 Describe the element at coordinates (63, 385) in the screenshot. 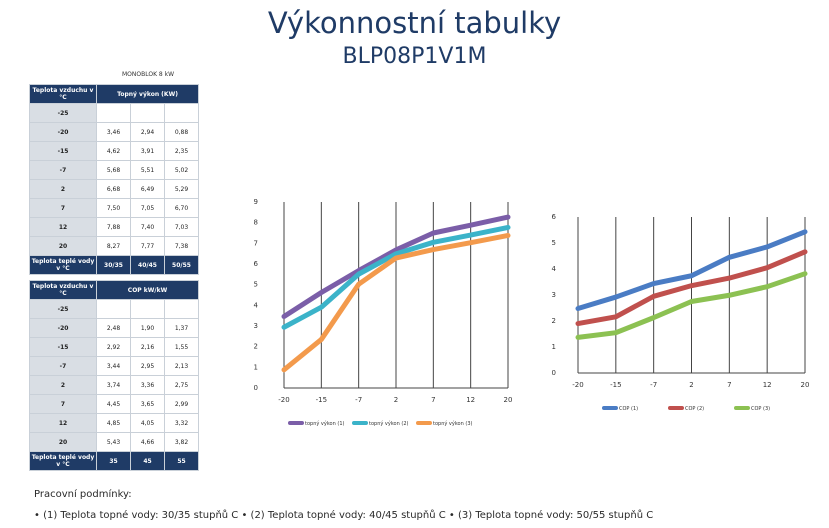

I see `air-temp-cell: 2` at that location.